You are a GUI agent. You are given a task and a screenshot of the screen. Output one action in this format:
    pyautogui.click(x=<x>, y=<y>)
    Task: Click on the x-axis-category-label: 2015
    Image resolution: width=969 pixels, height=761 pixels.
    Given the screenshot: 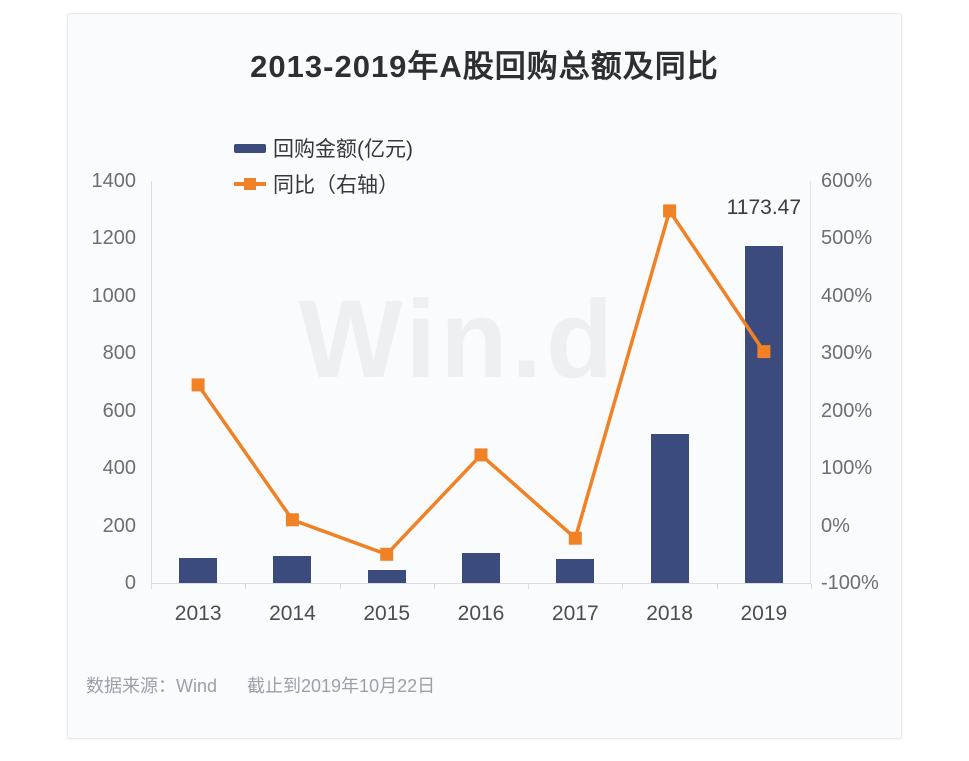 What is the action you would take?
    pyautogui.click(x=387, y=613)
    